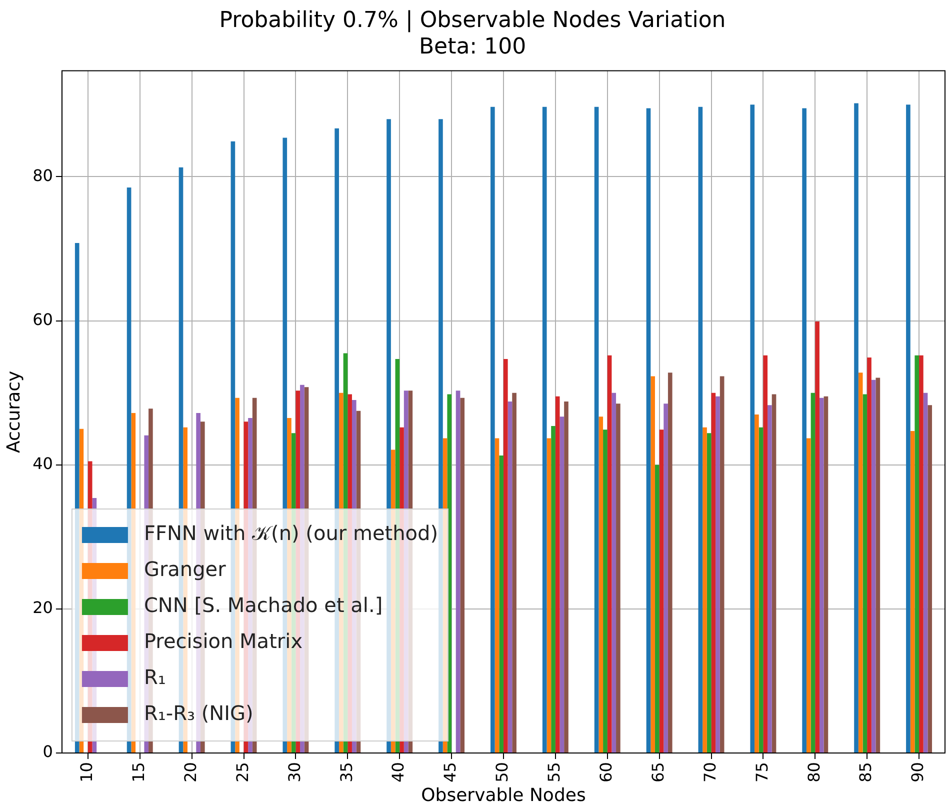  I want to click on x-tick-label: 90, so click(918, 772).